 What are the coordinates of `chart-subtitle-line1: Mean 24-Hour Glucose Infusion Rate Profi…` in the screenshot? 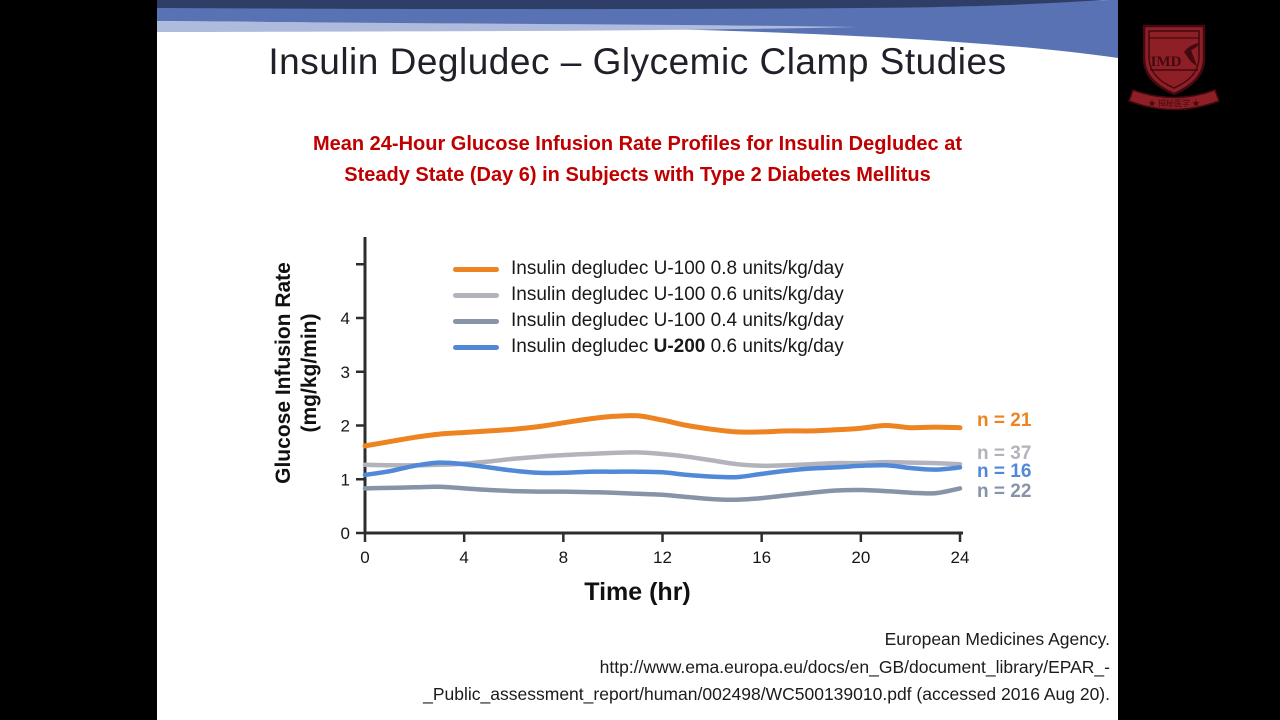 It's located at (637, 144).